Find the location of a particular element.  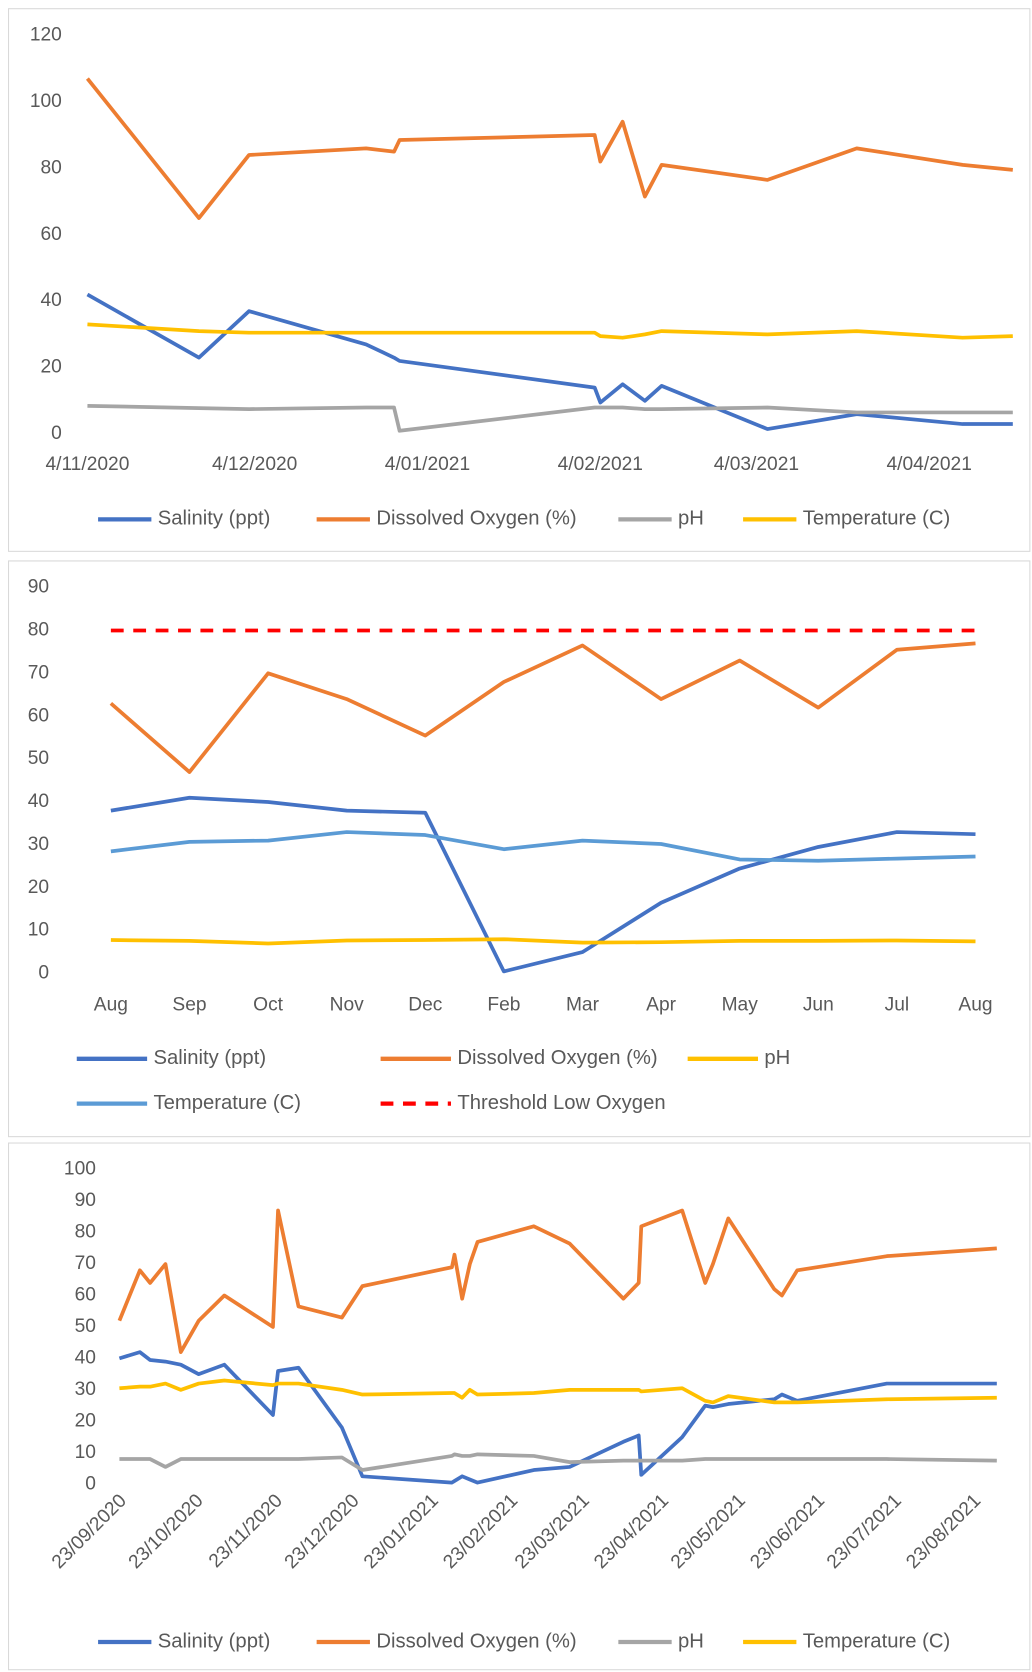

x-tick-label: Oct is located at coordinates (268, 1005).